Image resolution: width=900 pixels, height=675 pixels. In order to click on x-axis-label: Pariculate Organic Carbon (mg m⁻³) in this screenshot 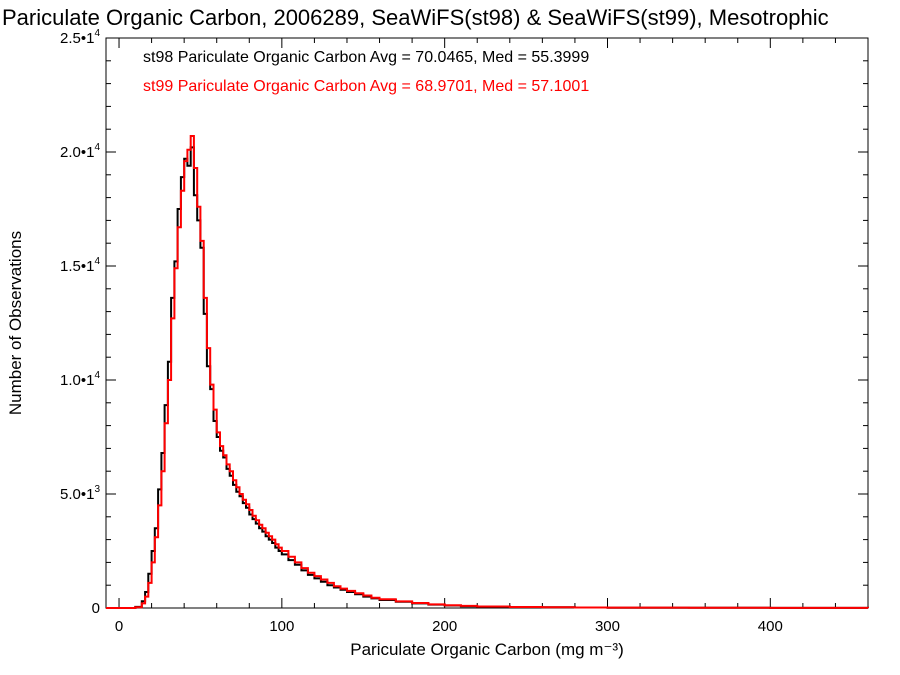, I will do `click(487, 649)`.